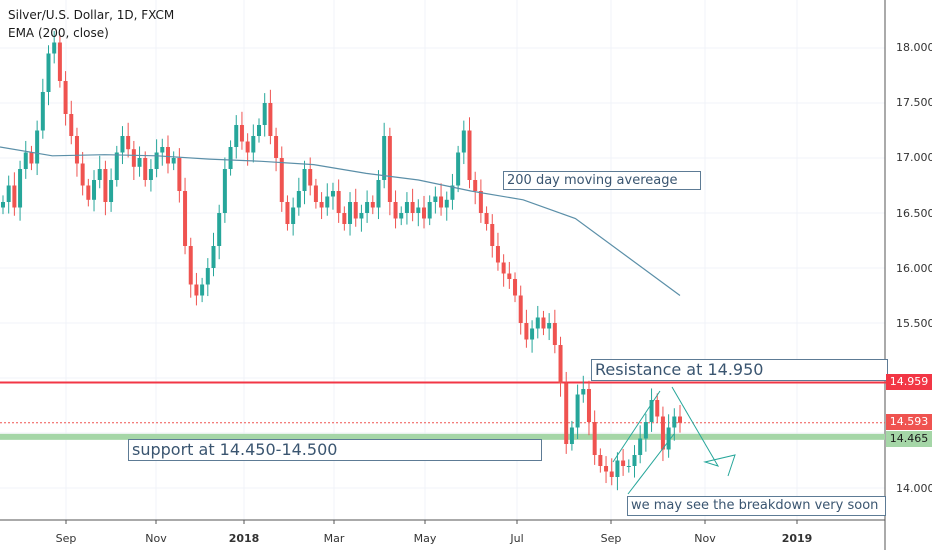  What do you see at coordinates (91, 15) in the screenshot?
I see `chart-title: Silver/U.S. Dollar, 1D, FXCM` at bounding box center [91, 15].